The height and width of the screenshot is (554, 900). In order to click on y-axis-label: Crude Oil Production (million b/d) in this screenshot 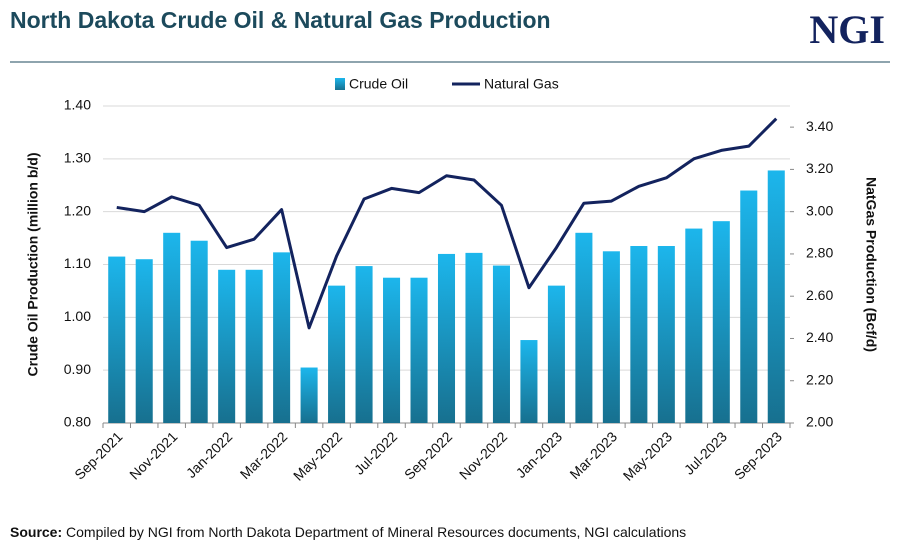, I will do `click(33, 265)`.